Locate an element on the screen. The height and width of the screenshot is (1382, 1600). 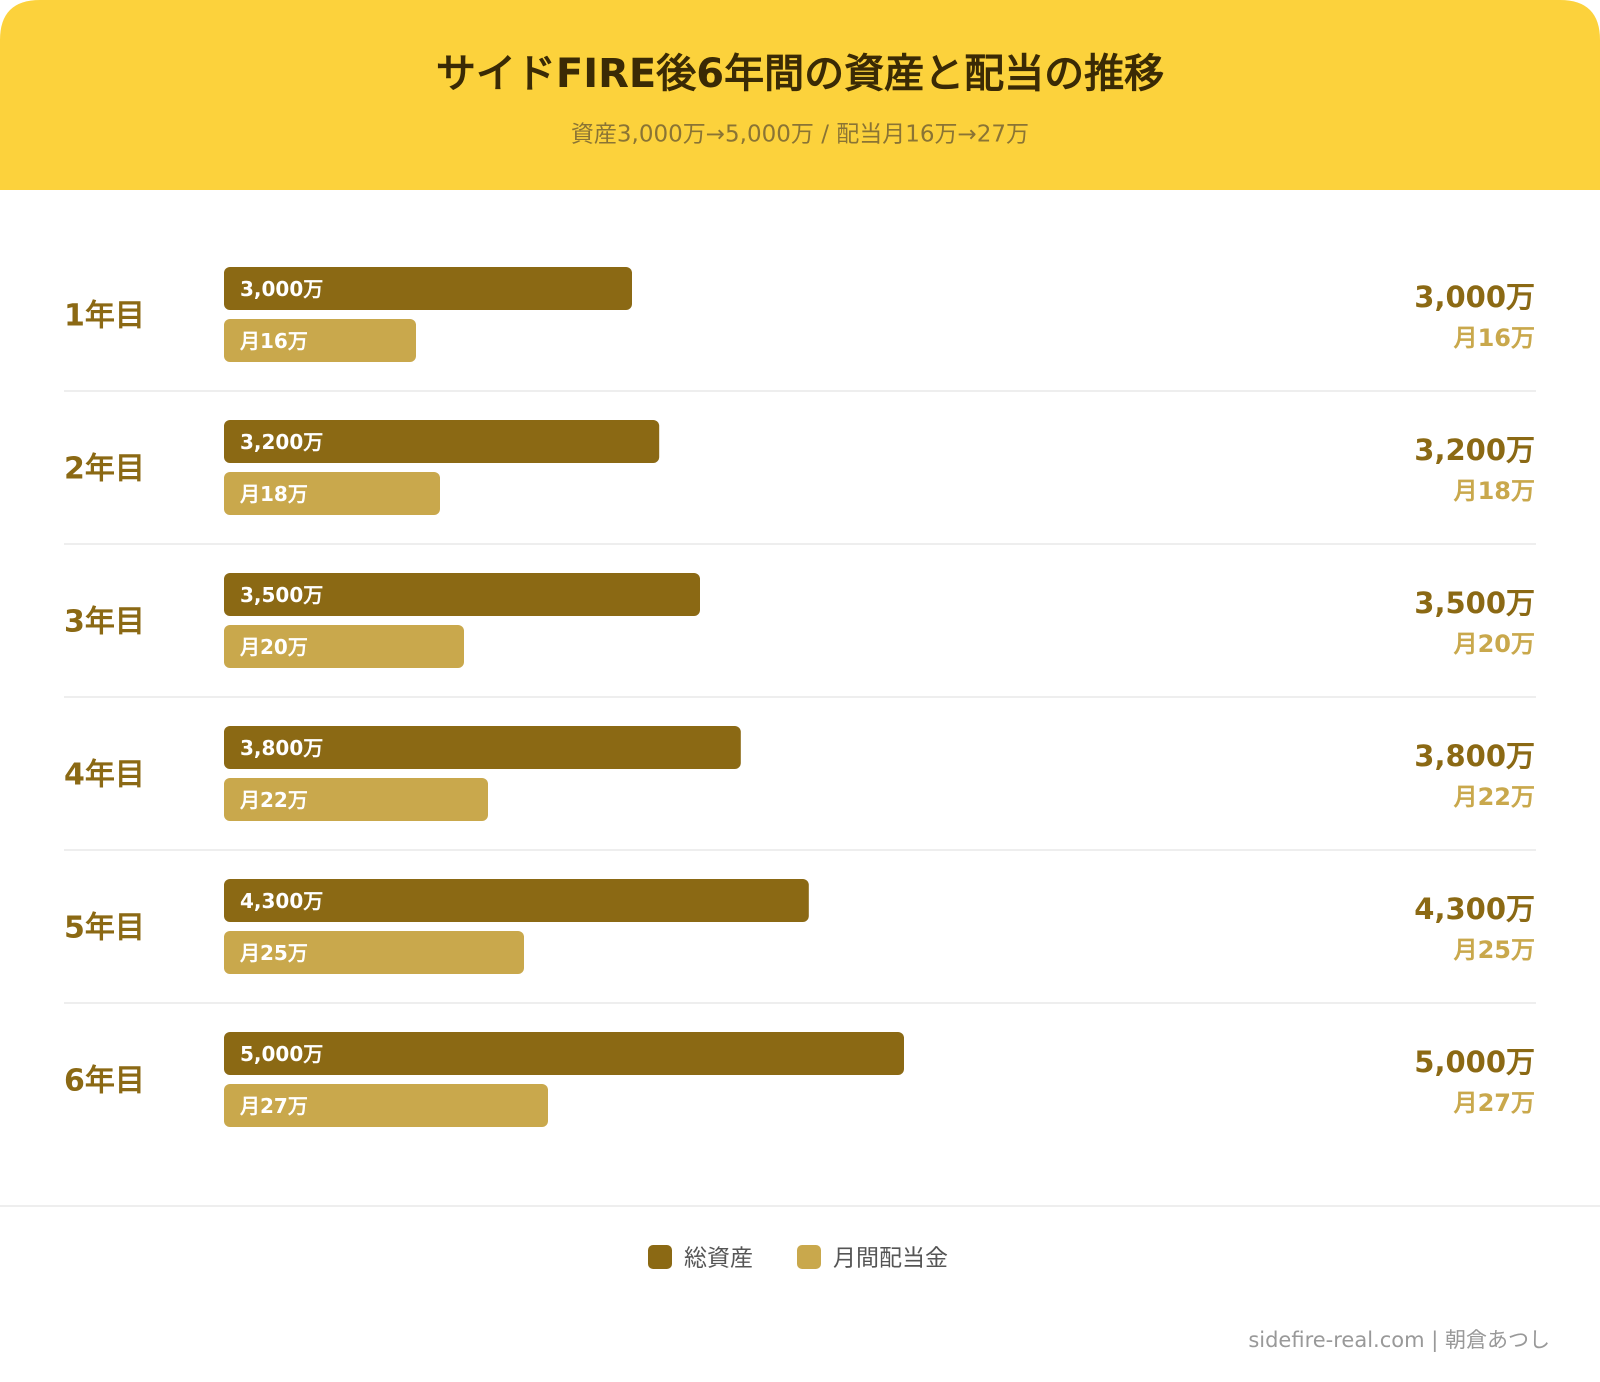
row-label: 1年目 is located at coordinates (104, 316).